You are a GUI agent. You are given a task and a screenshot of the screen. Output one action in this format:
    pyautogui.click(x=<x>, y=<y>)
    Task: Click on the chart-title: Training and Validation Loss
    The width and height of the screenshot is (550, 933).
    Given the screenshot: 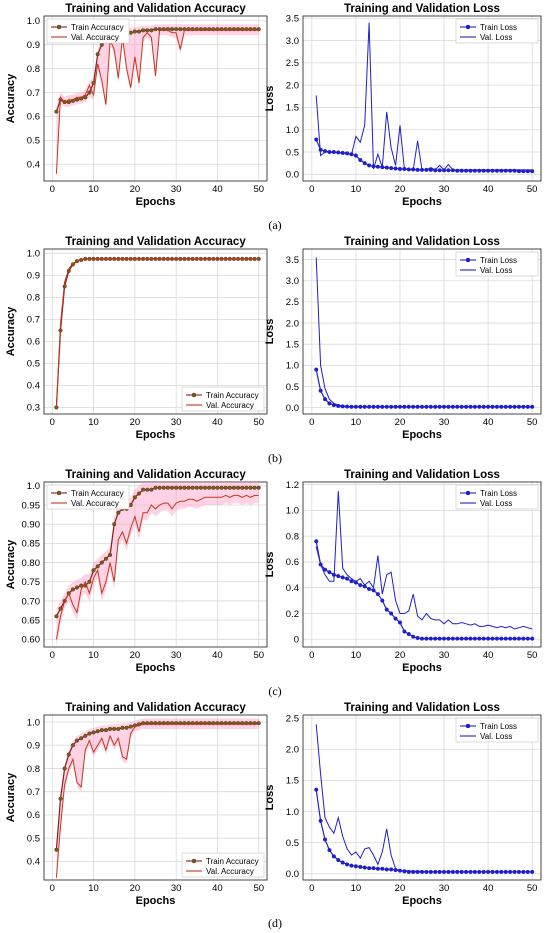 What is the action you would take?
    pyautogui.click(x=422, y=708)
    